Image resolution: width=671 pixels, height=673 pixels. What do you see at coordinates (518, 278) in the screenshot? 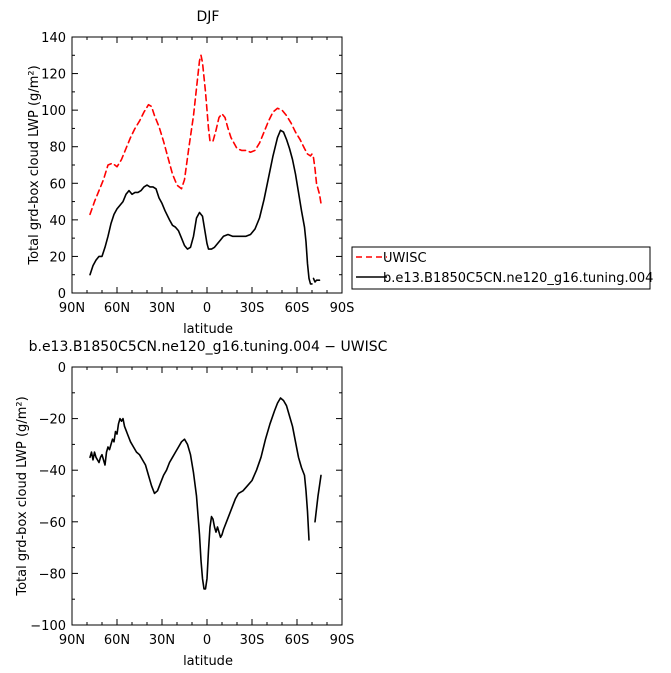
I see `legend-label-model: b.e13.B1850C5CN.ne120_g16.tuning.004` at bounding box center [518, 278].